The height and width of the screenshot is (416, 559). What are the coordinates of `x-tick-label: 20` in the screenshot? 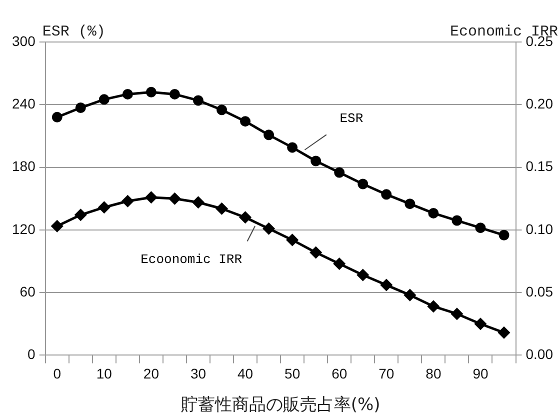 It's located at (151, 373).